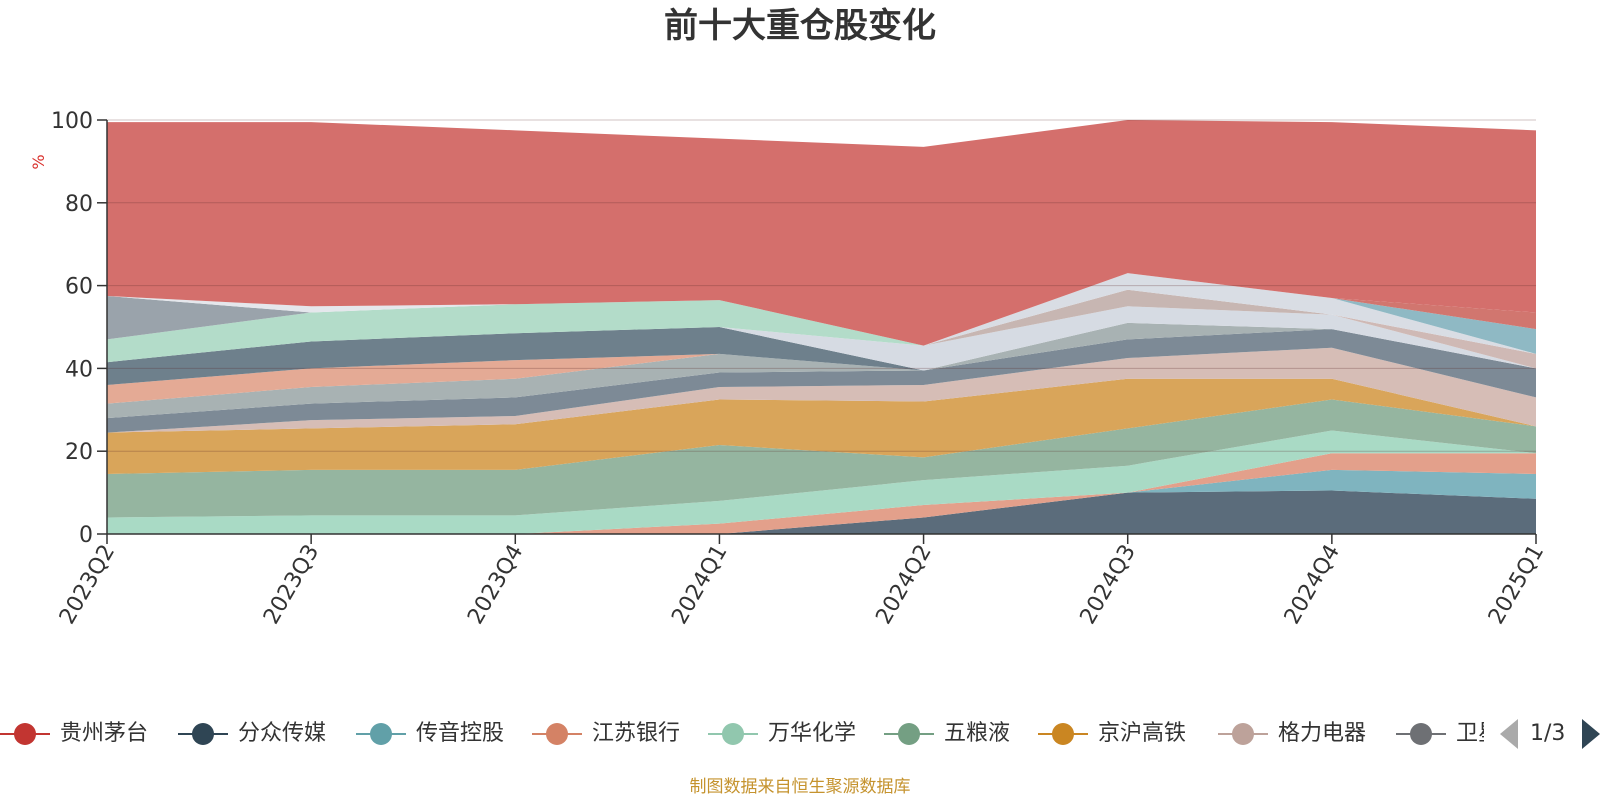 This screenshot has height=800, width=1600. I want to click on legend-label: 京沪高铁, so click(1142, 733).